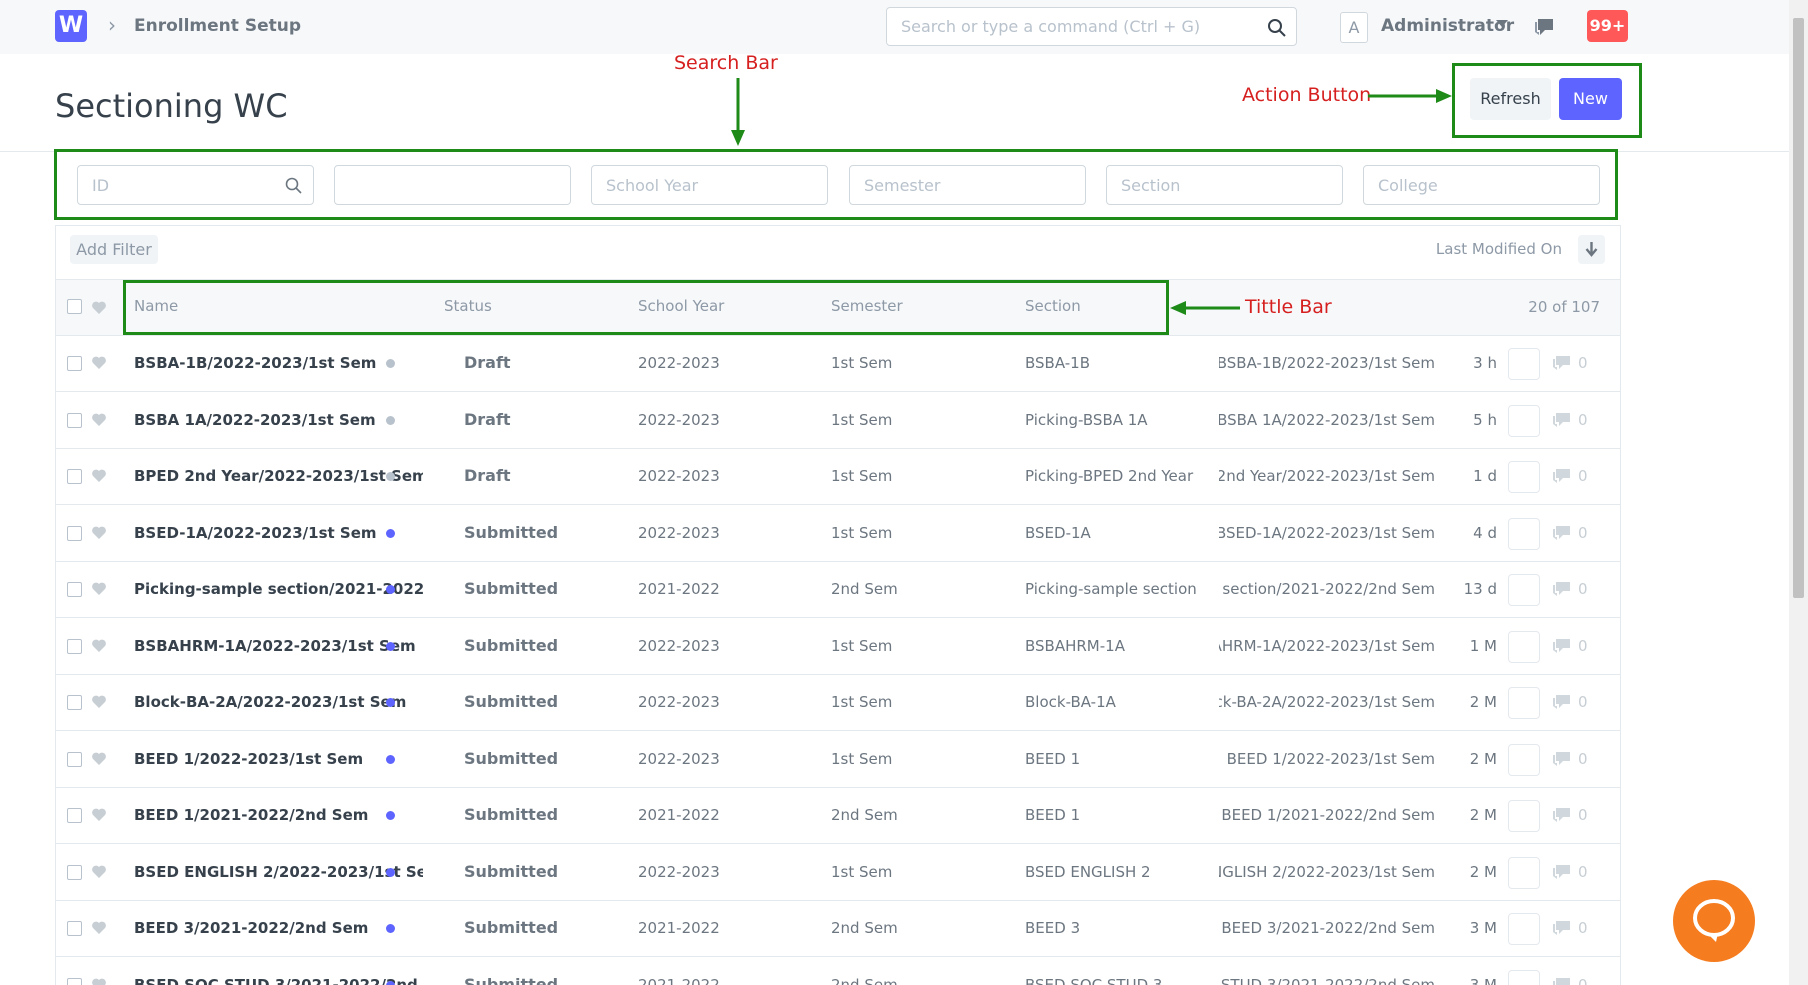  What do you see at coordinates (278, 476) in the screenshot?
I see `row-name: BPED 2nd Year/2022-2023/1st Sem` at bounding box center [278, 476].